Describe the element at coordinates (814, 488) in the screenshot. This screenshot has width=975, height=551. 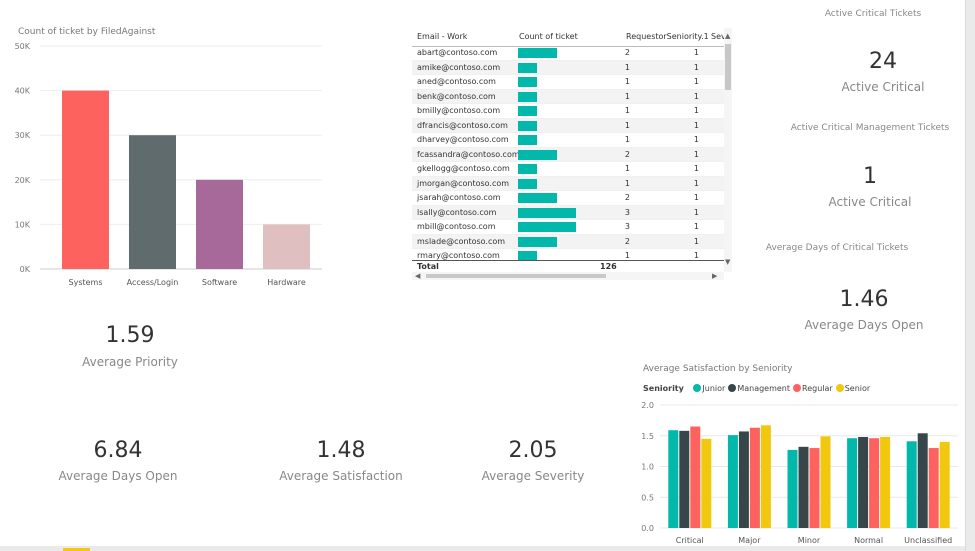
I see `bar-minor-regular` at that location.